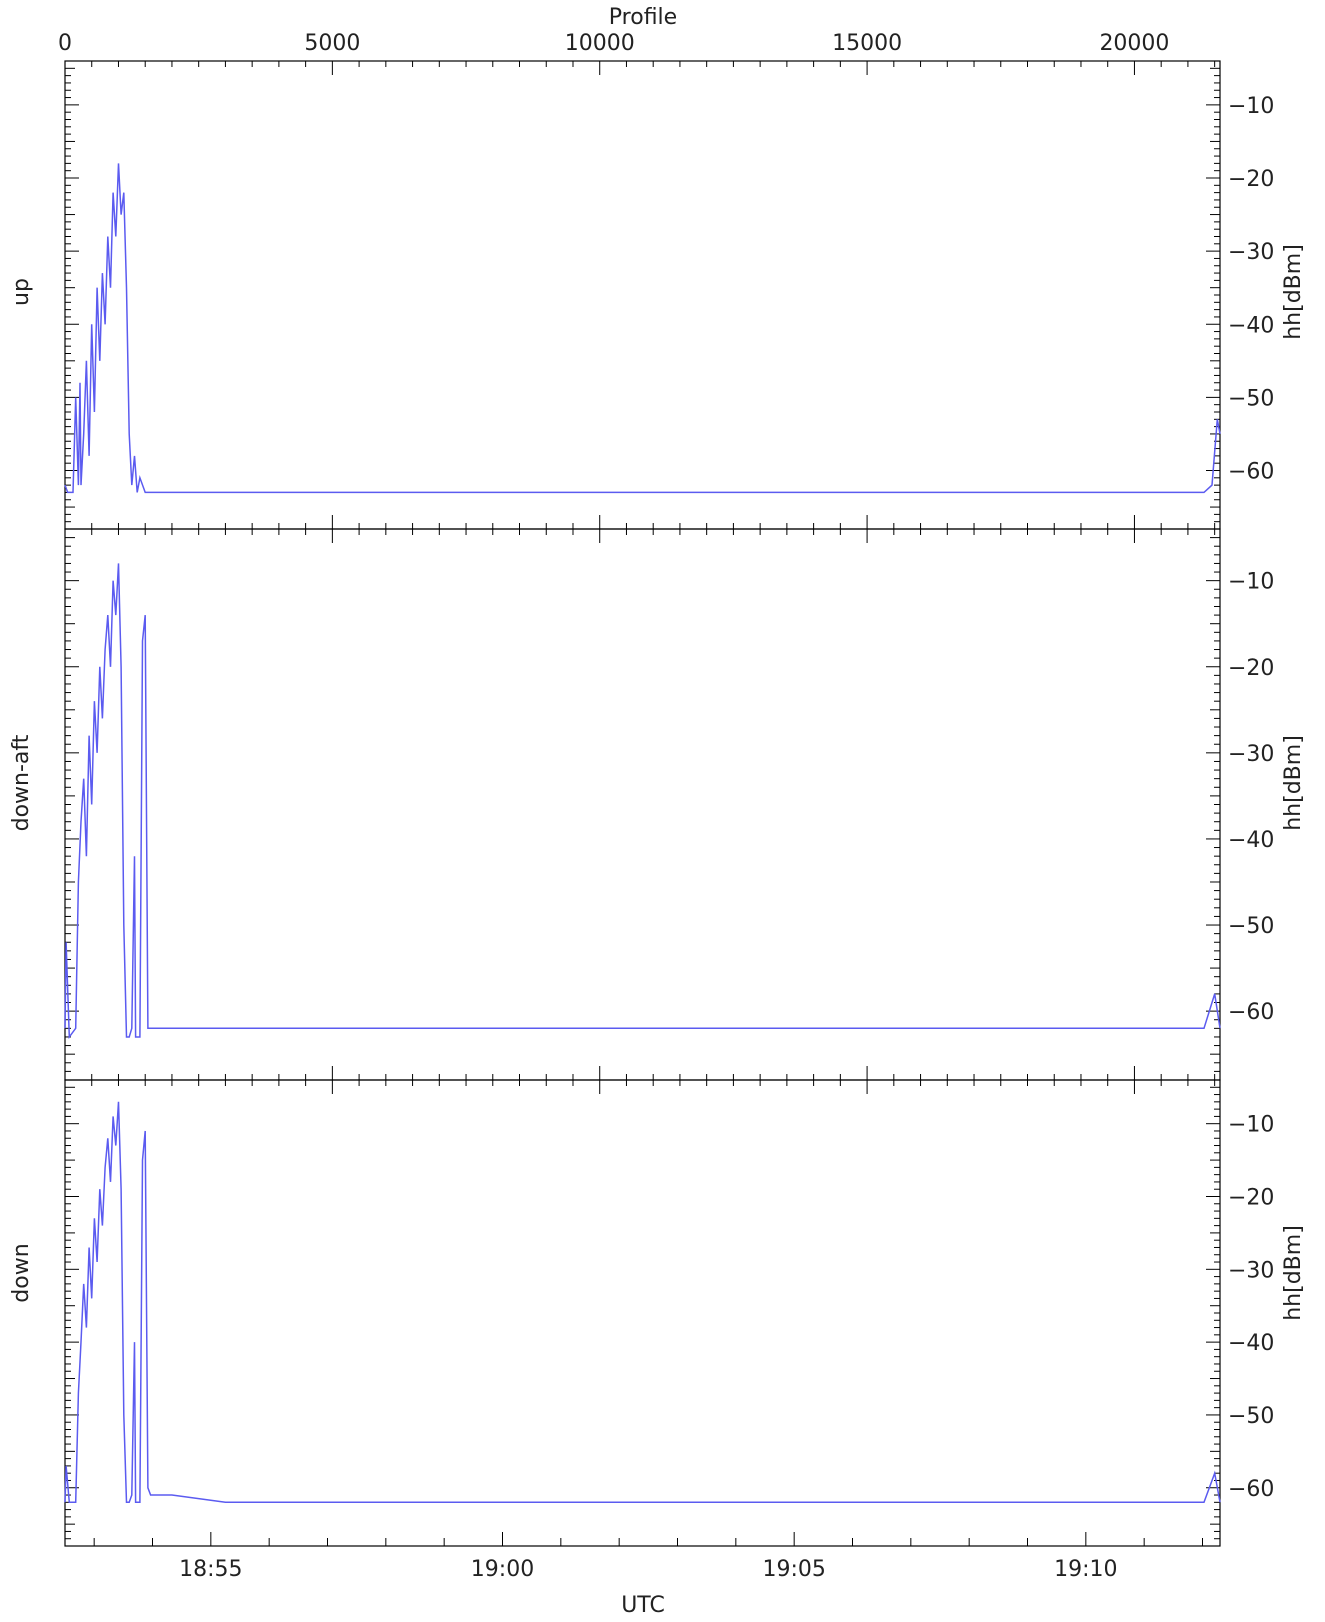 This screenshot has height=1622, width=1325. I want to click on panel-1-right-axis-title: hh[dBm], so click(1293, 783).